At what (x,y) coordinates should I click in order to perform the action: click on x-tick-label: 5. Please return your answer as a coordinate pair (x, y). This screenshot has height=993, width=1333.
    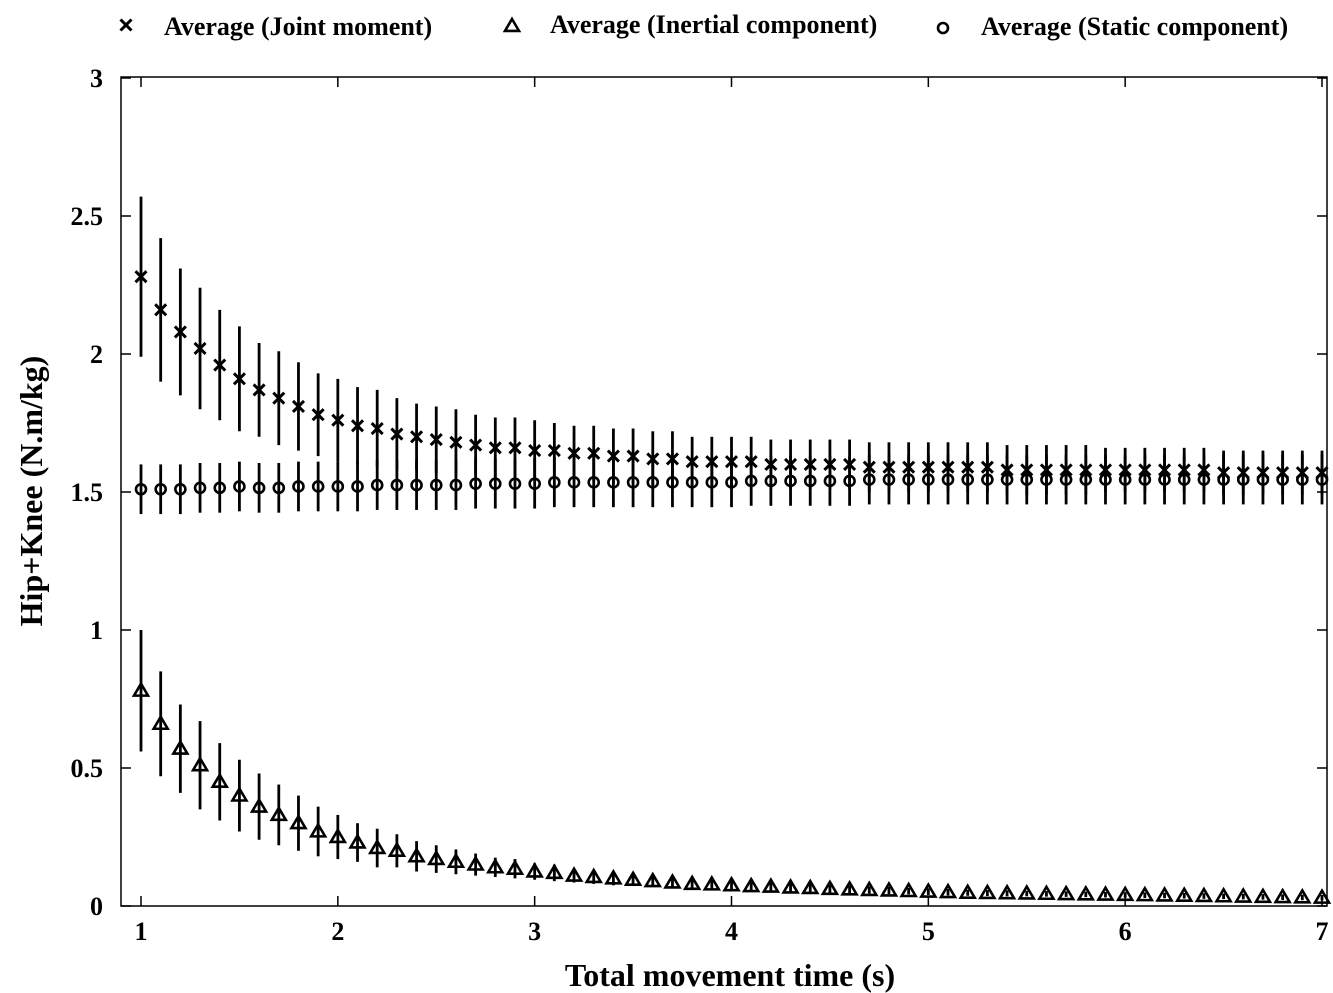
    Looking at the image, I should click on (928, 931).